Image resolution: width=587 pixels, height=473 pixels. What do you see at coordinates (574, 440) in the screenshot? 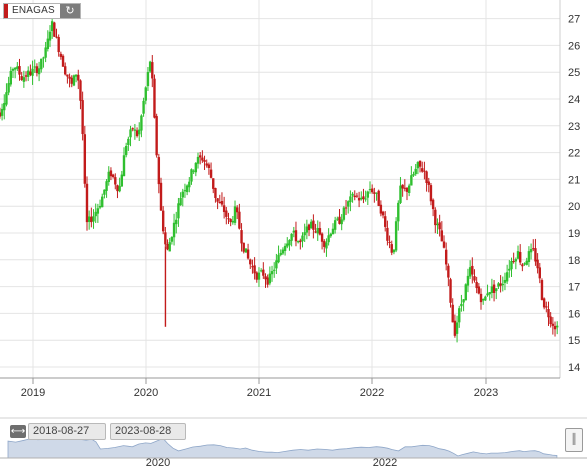
I see `navigator-scroll-handle: ║` at bounding box center [574, 440].